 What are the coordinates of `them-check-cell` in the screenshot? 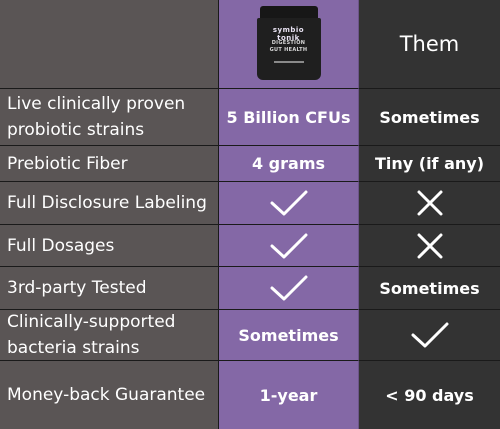 It's located at (429, 335).